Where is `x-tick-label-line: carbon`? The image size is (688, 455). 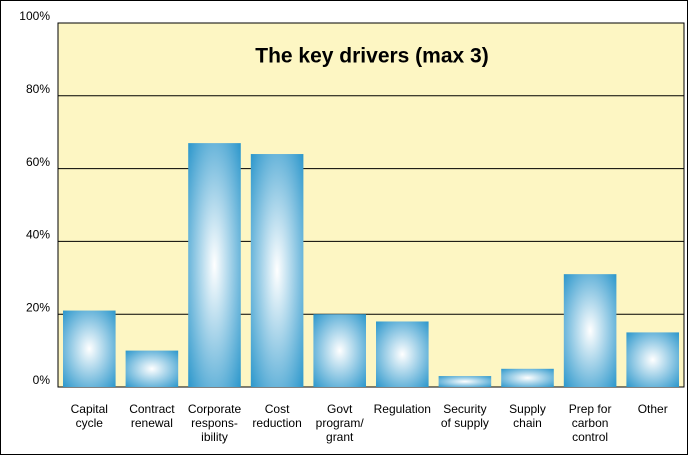 x-tick-label-line: carbon is located at coordinates (590, 423).